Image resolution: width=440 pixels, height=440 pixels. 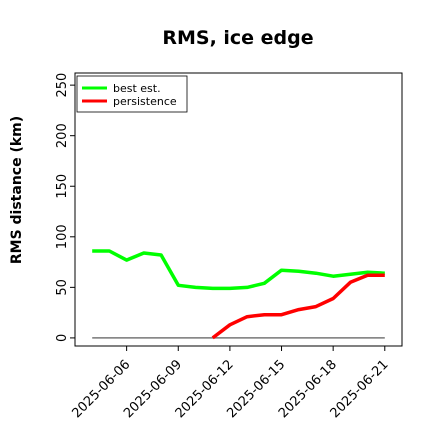 I want to click on y-axis-label: RMS distance (km), so click(x=17, y=190).